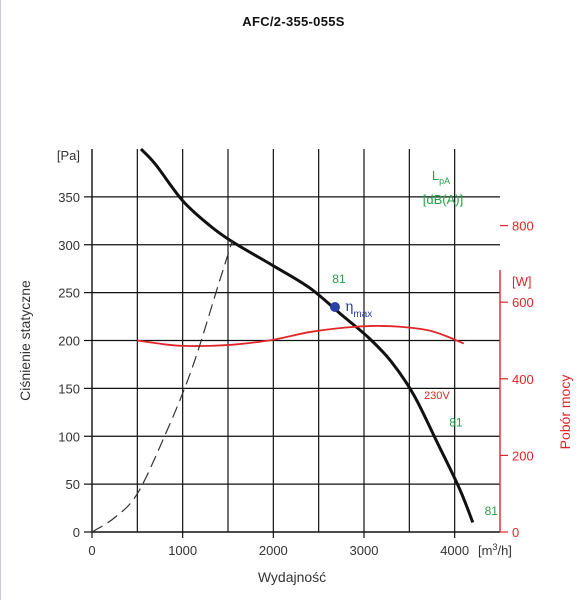 This screenshot has width=587, height=600. I want to click on y-axis-title: Ciśnienie statyczne, so click(25, 340).